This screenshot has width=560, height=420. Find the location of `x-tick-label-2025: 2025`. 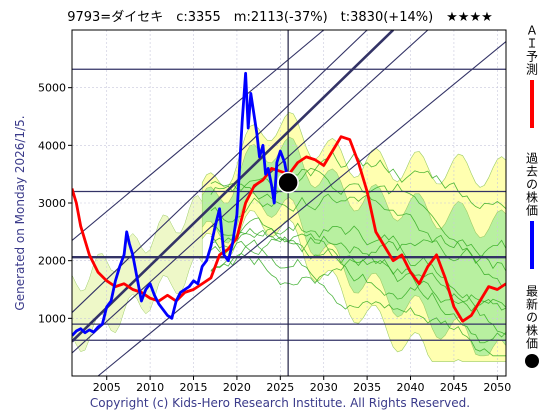

x-tick-label-2025: 2025 is located at coordinates (280, 387).